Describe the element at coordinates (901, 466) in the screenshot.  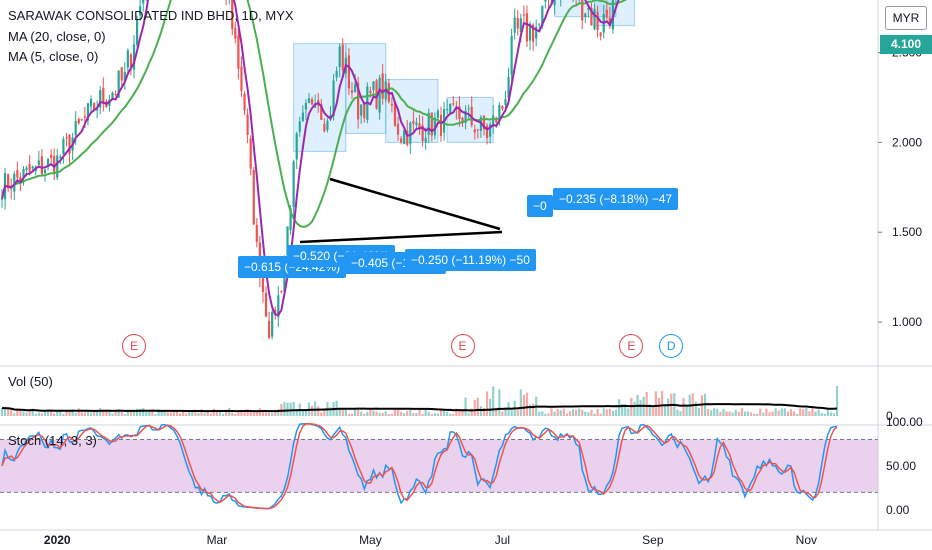
I see `stoch-tick-label-1: 50.00` at that location.